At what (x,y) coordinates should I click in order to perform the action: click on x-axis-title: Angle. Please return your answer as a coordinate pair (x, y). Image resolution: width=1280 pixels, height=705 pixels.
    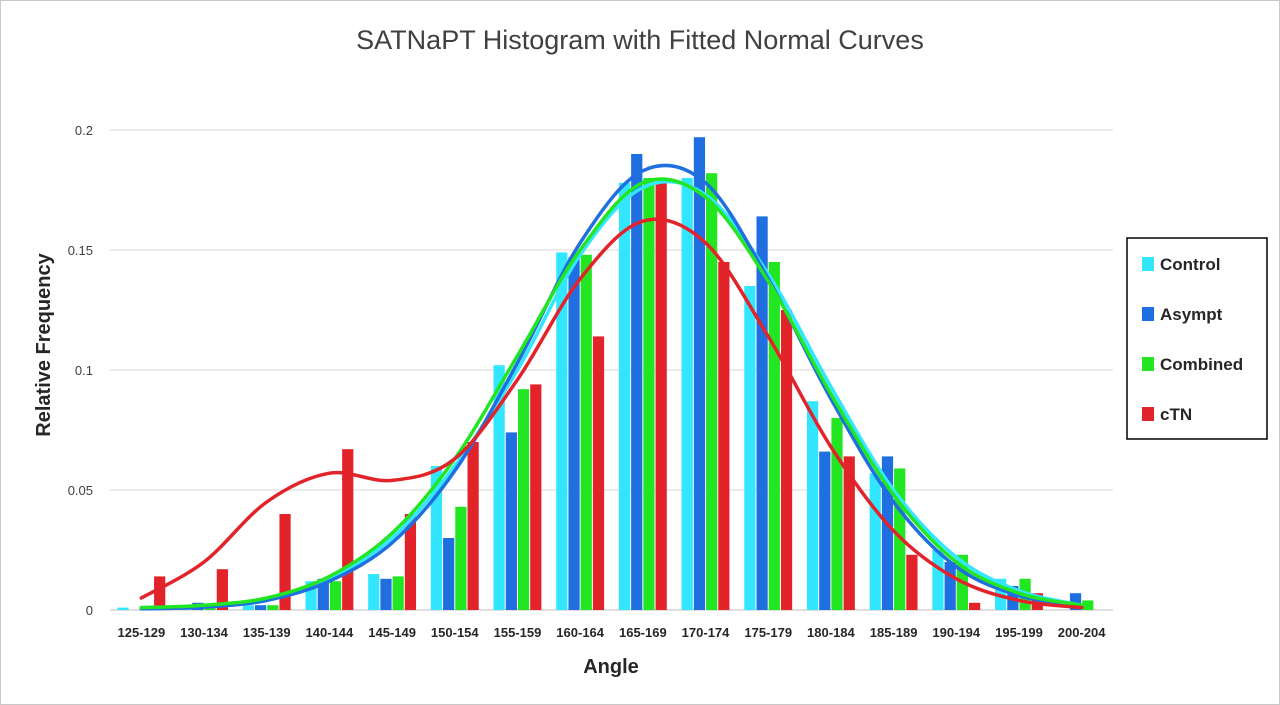
    Looking at the image, I should click on (611, 667).